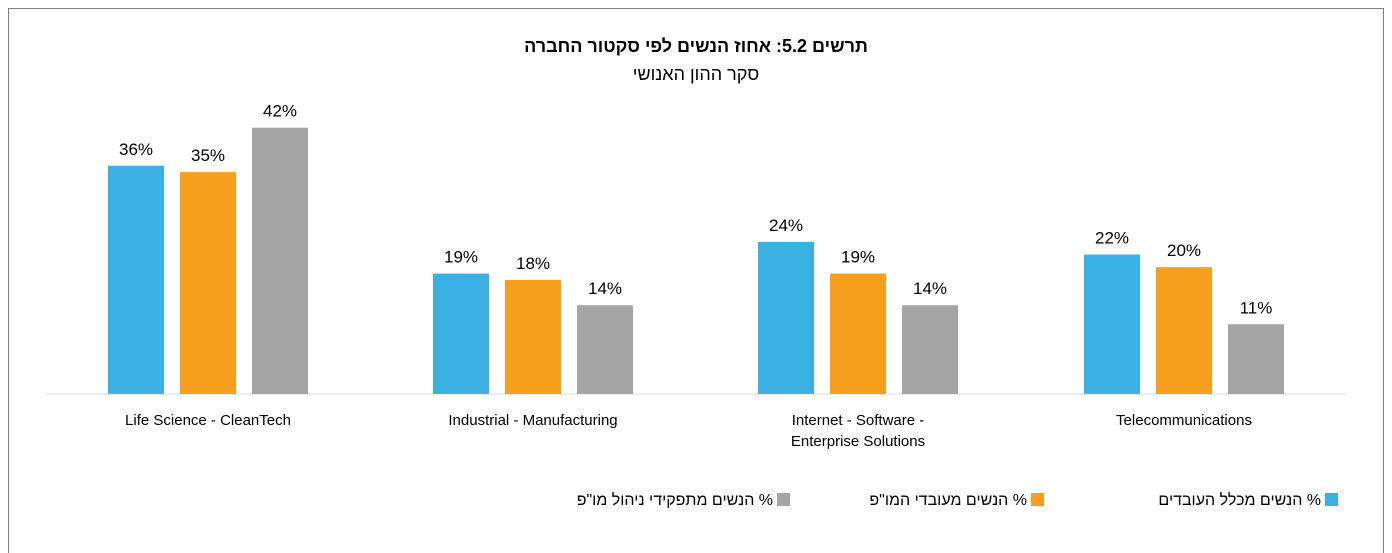 This screenshot has height=553, width=1392. What do you see at coordinates (858, 441) in the screenshot?
I see `category-label: Enterprise Solutions` at bounding box center [858, 441].